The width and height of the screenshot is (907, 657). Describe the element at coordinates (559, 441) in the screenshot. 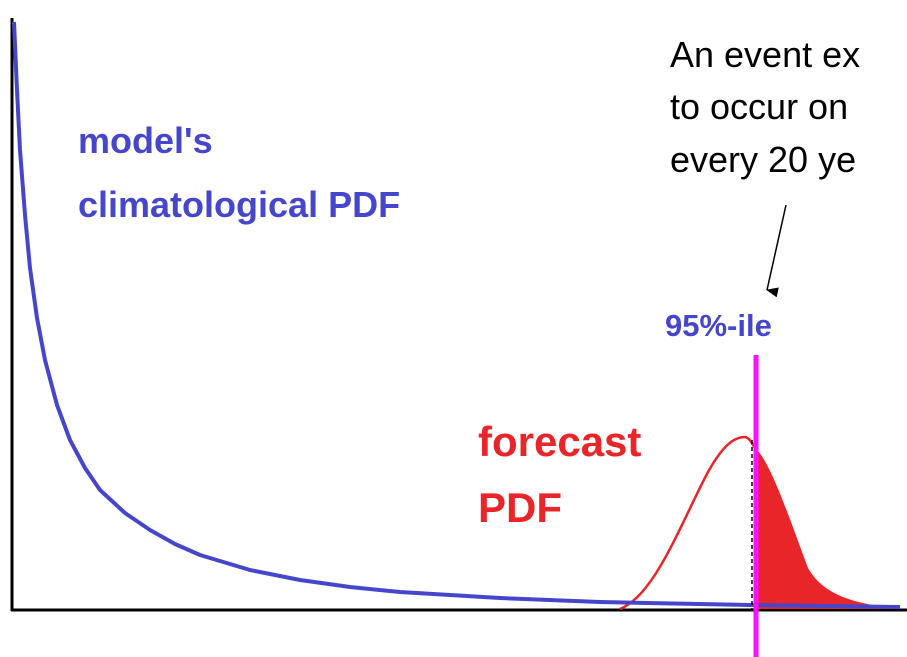

I see `forecast-label: forecast` at that location.